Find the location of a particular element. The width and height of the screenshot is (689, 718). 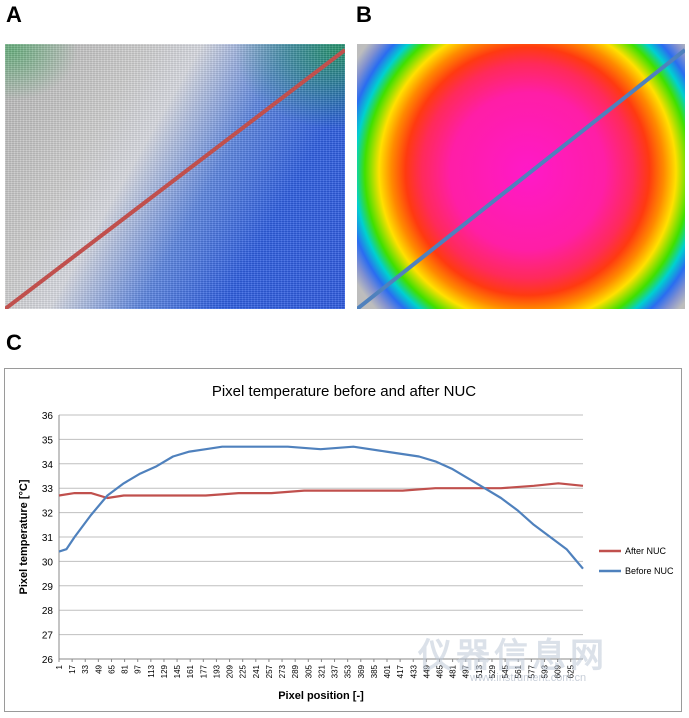

y-tick-label: 33 is located at coordinates (48, 489).